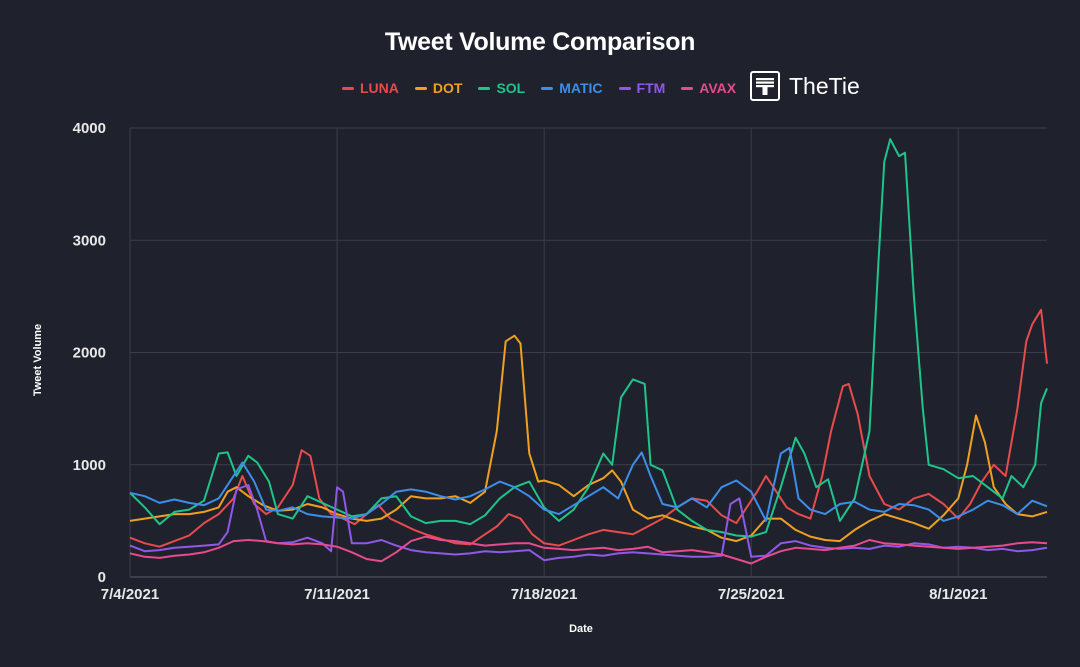  What do you see at coordinates (447, 88) in the screenshot?
I see `legend-label-dot: DOT` at bounding box center [447, 88].